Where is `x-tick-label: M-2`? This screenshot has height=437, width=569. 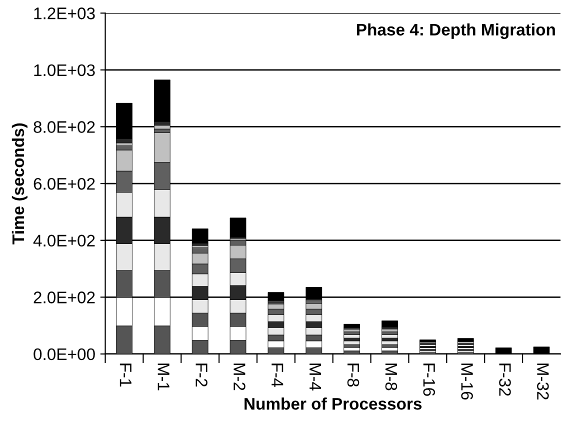 x-tick-label: M-2 is located at coordinates (240, 377).